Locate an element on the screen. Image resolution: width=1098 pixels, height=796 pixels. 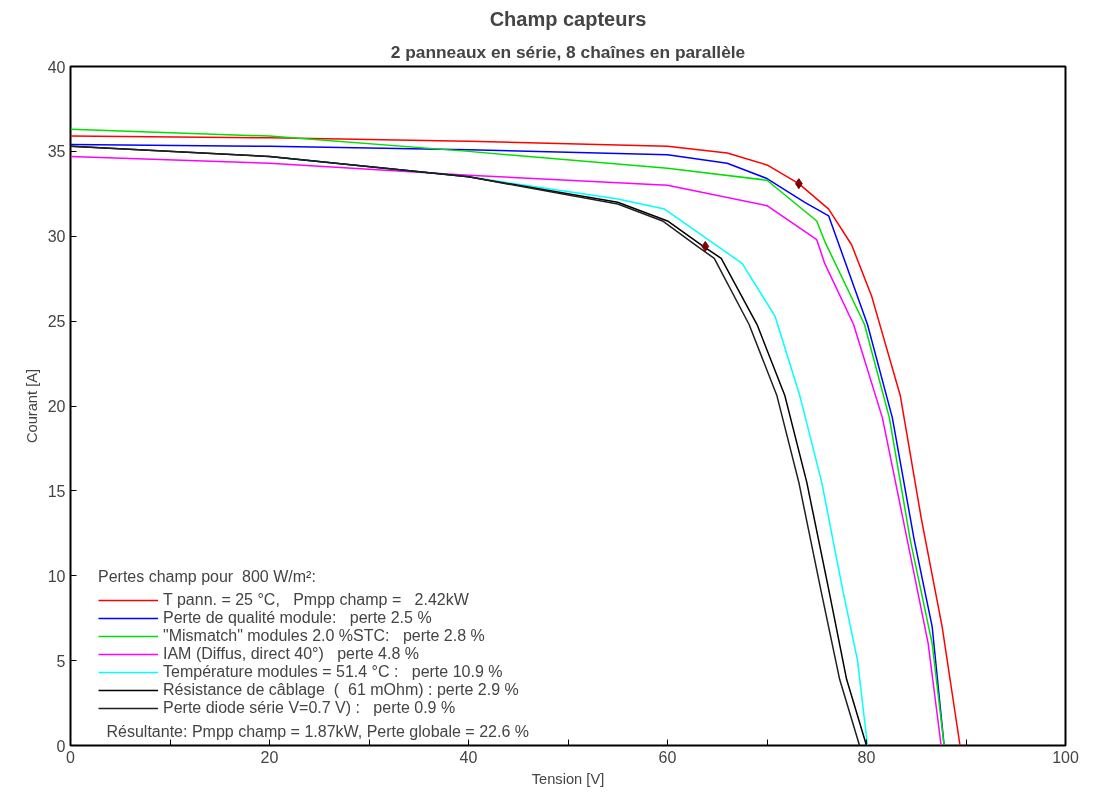
legend-title: Pertes champ pour 800 W/m²: is located at coordinates (207, 577).